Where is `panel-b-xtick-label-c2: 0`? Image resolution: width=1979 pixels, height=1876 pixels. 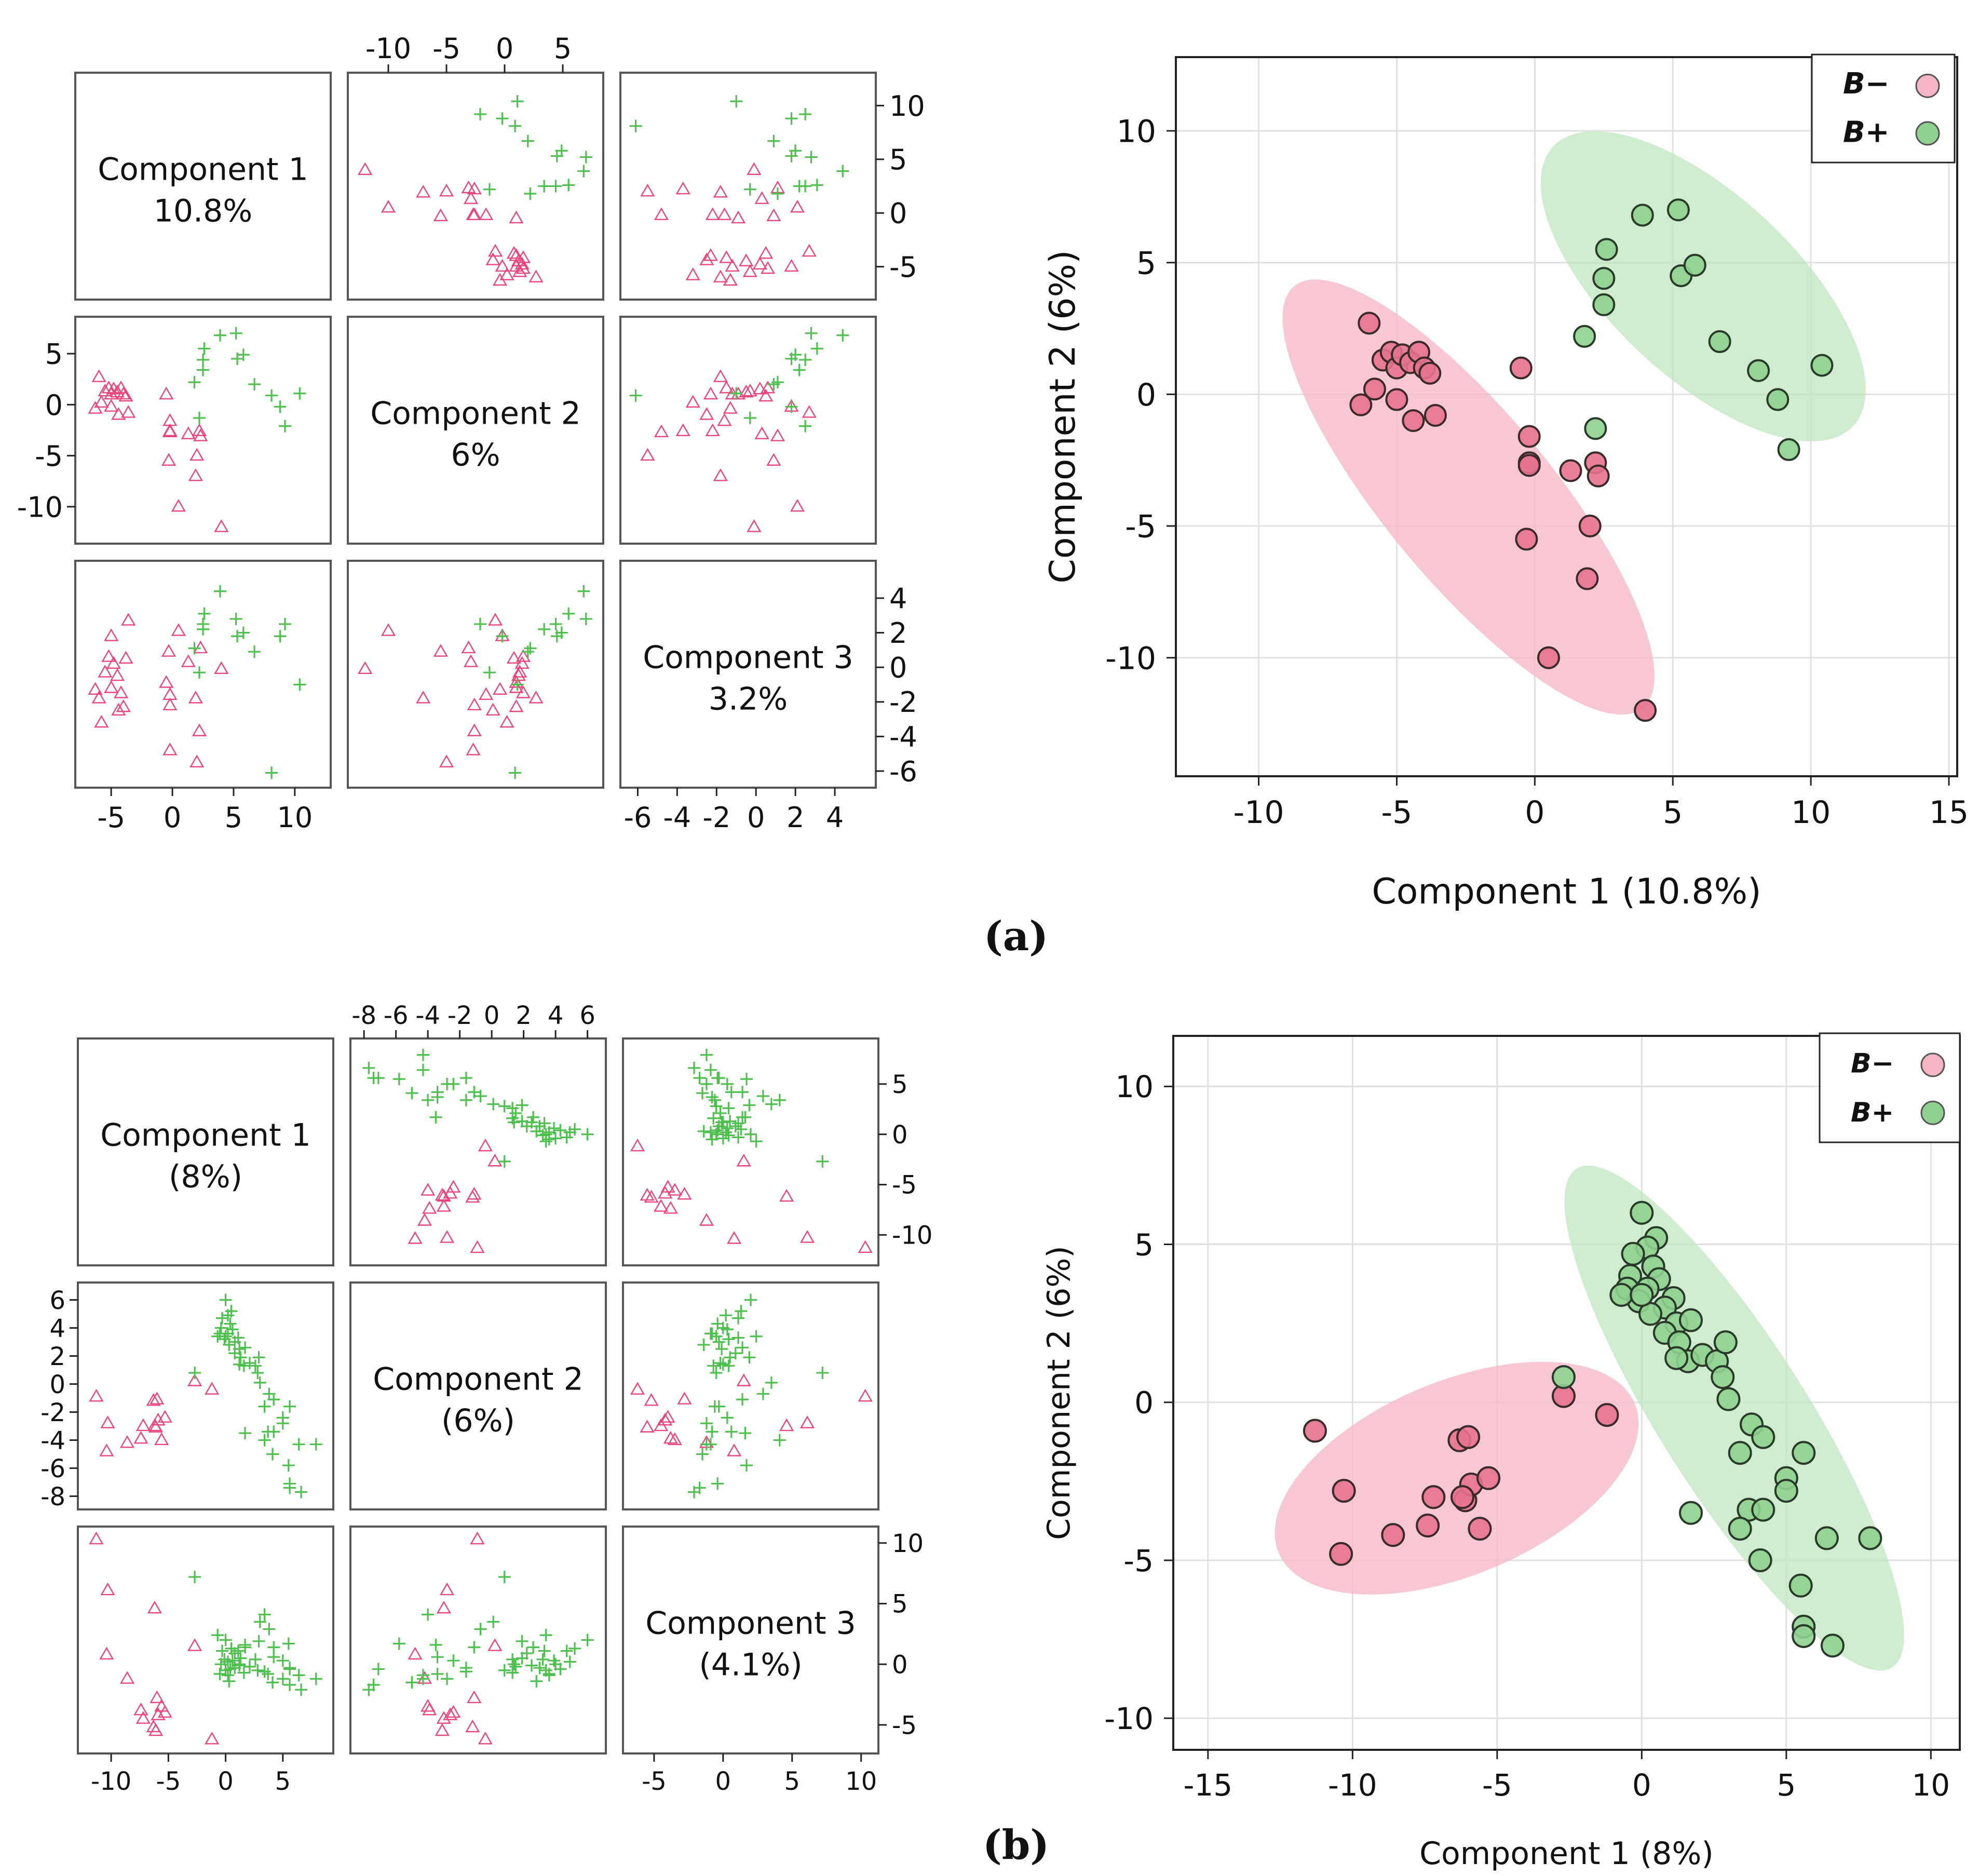
panel-b-xtick-label-c2: 0 is located at coordinates (723, 1781).